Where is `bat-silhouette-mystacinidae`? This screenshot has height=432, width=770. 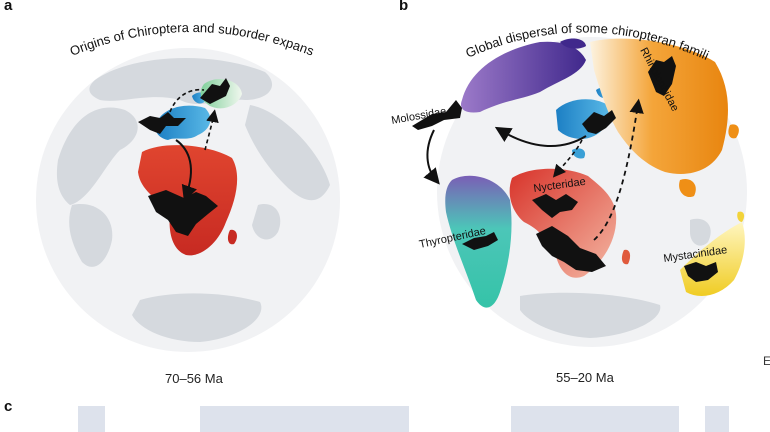 bat-silhouette-mystacinidae is located at coordinates (701, 272).